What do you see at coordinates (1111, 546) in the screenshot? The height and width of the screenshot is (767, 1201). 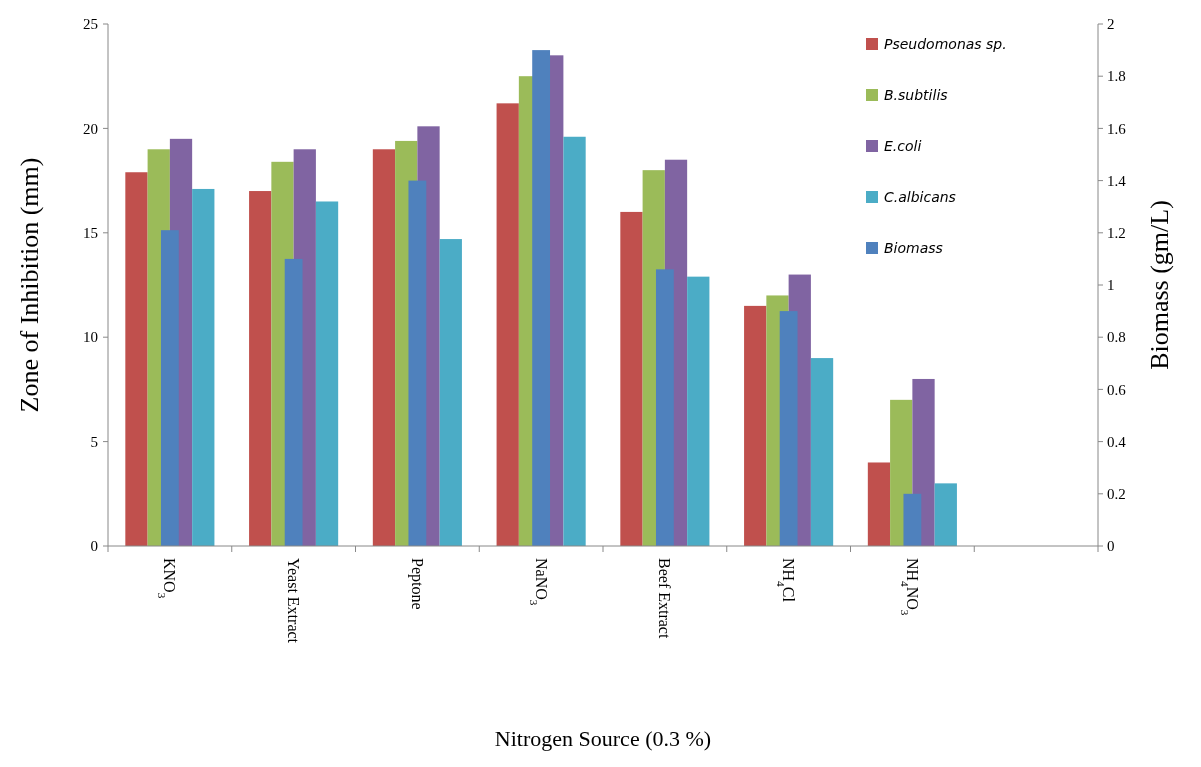 I see `y2-tick-label: 0` at bounding box center [1111, 546].